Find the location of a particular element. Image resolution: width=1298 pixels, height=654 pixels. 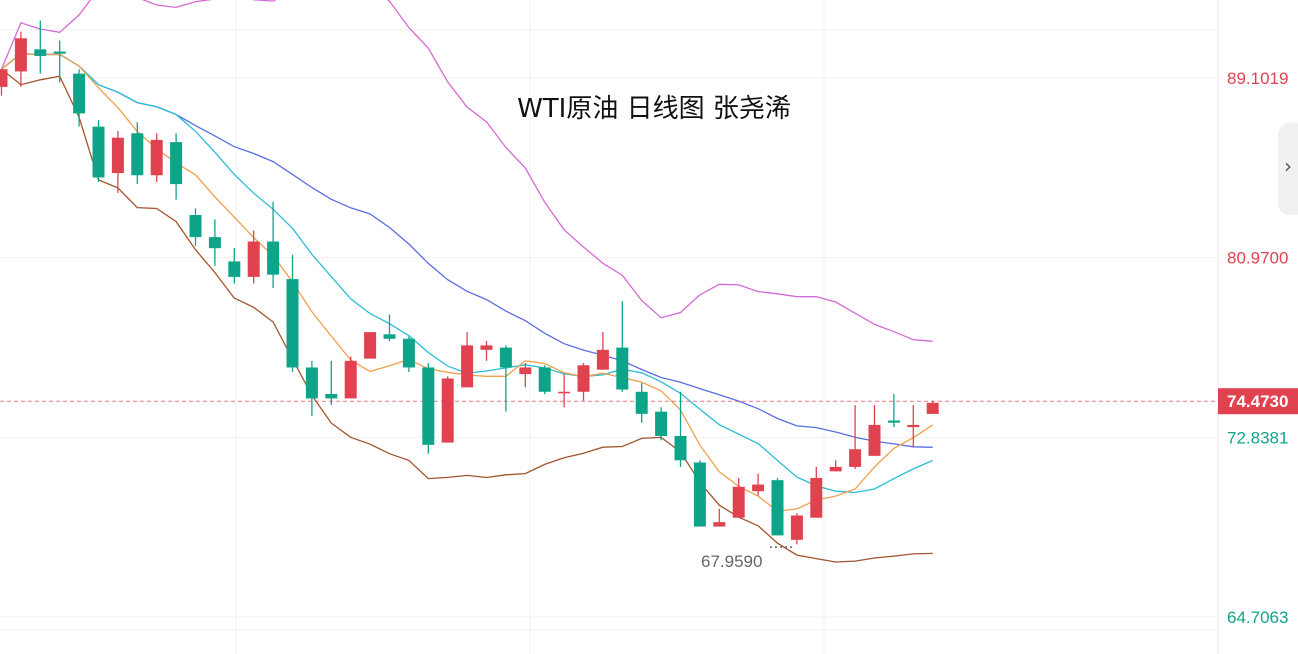

price-label-0: 89.1019 is located at coordinates (1257, 78).